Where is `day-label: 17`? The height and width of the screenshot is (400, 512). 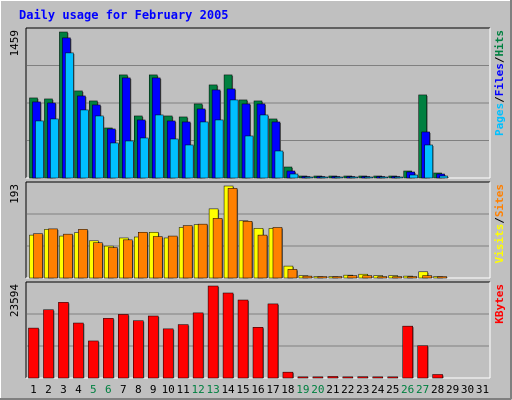
day-label: 17 is located at coordinates (272, 389).